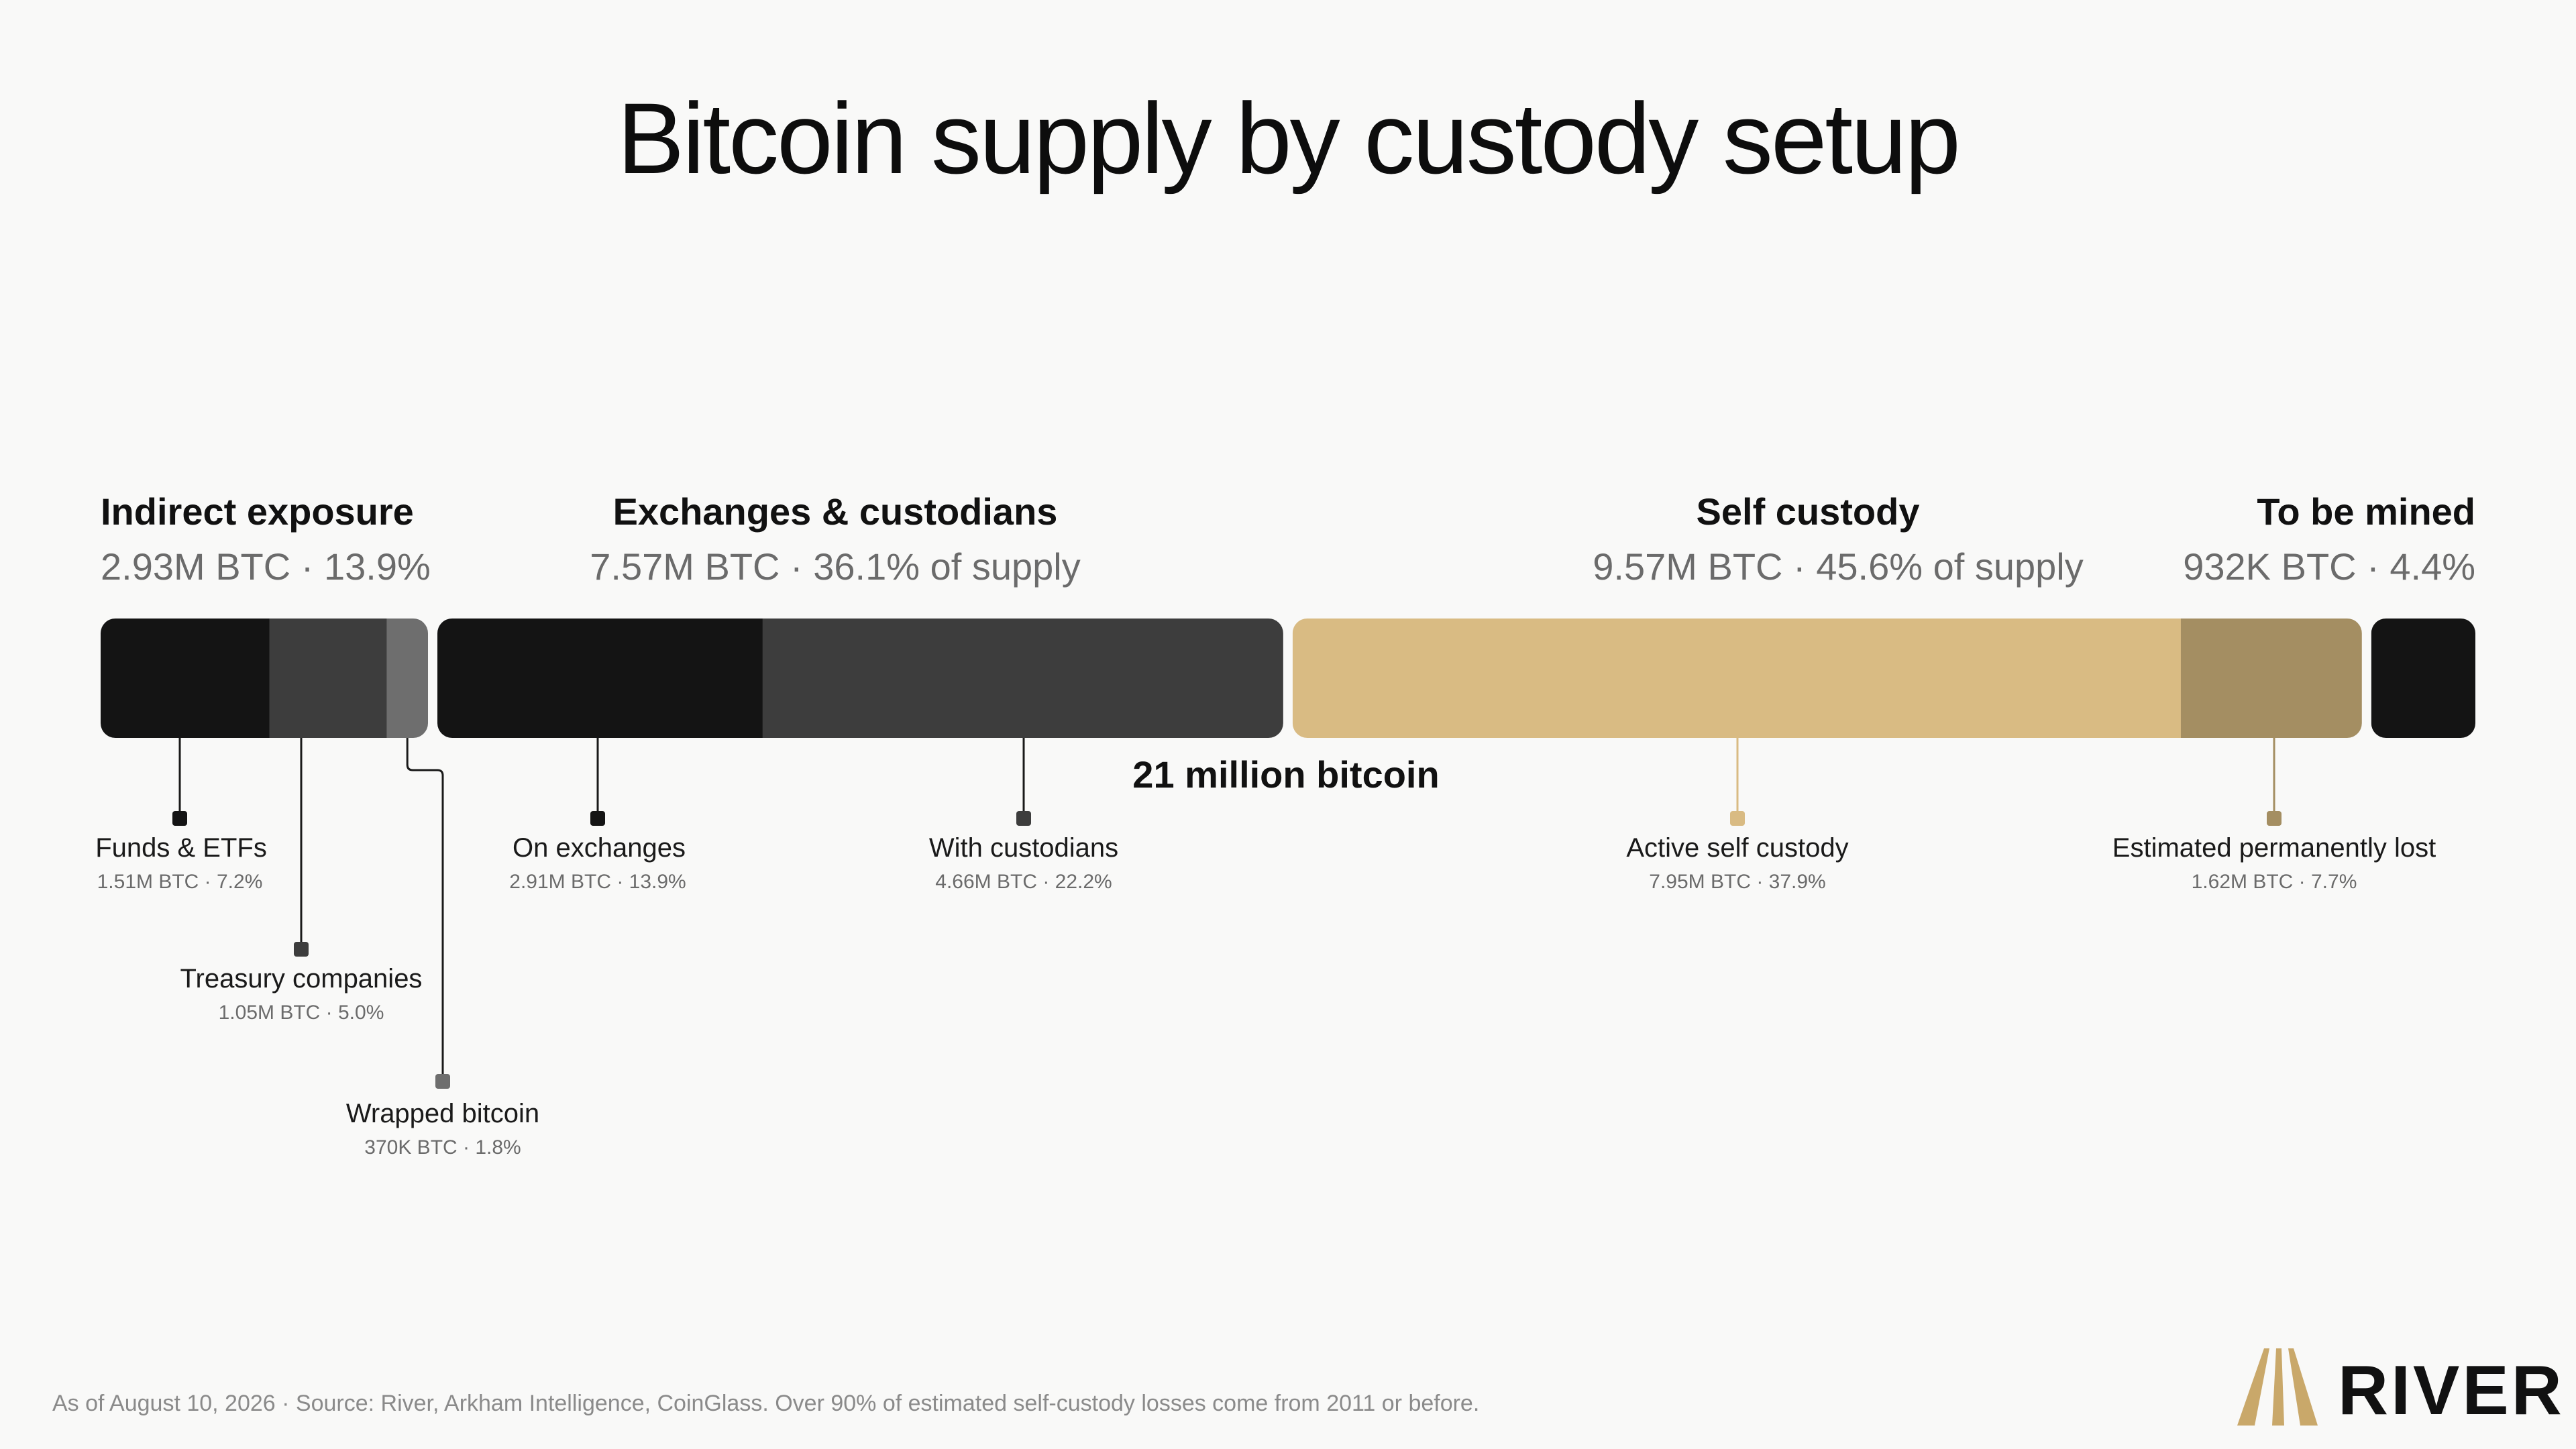 Image resolution: width=2576 pixels, height=1449 pixels. I want to click on group-value-exchanges-custodians: 7.57M BTC · 36.1% of supply, so click(835, 566).